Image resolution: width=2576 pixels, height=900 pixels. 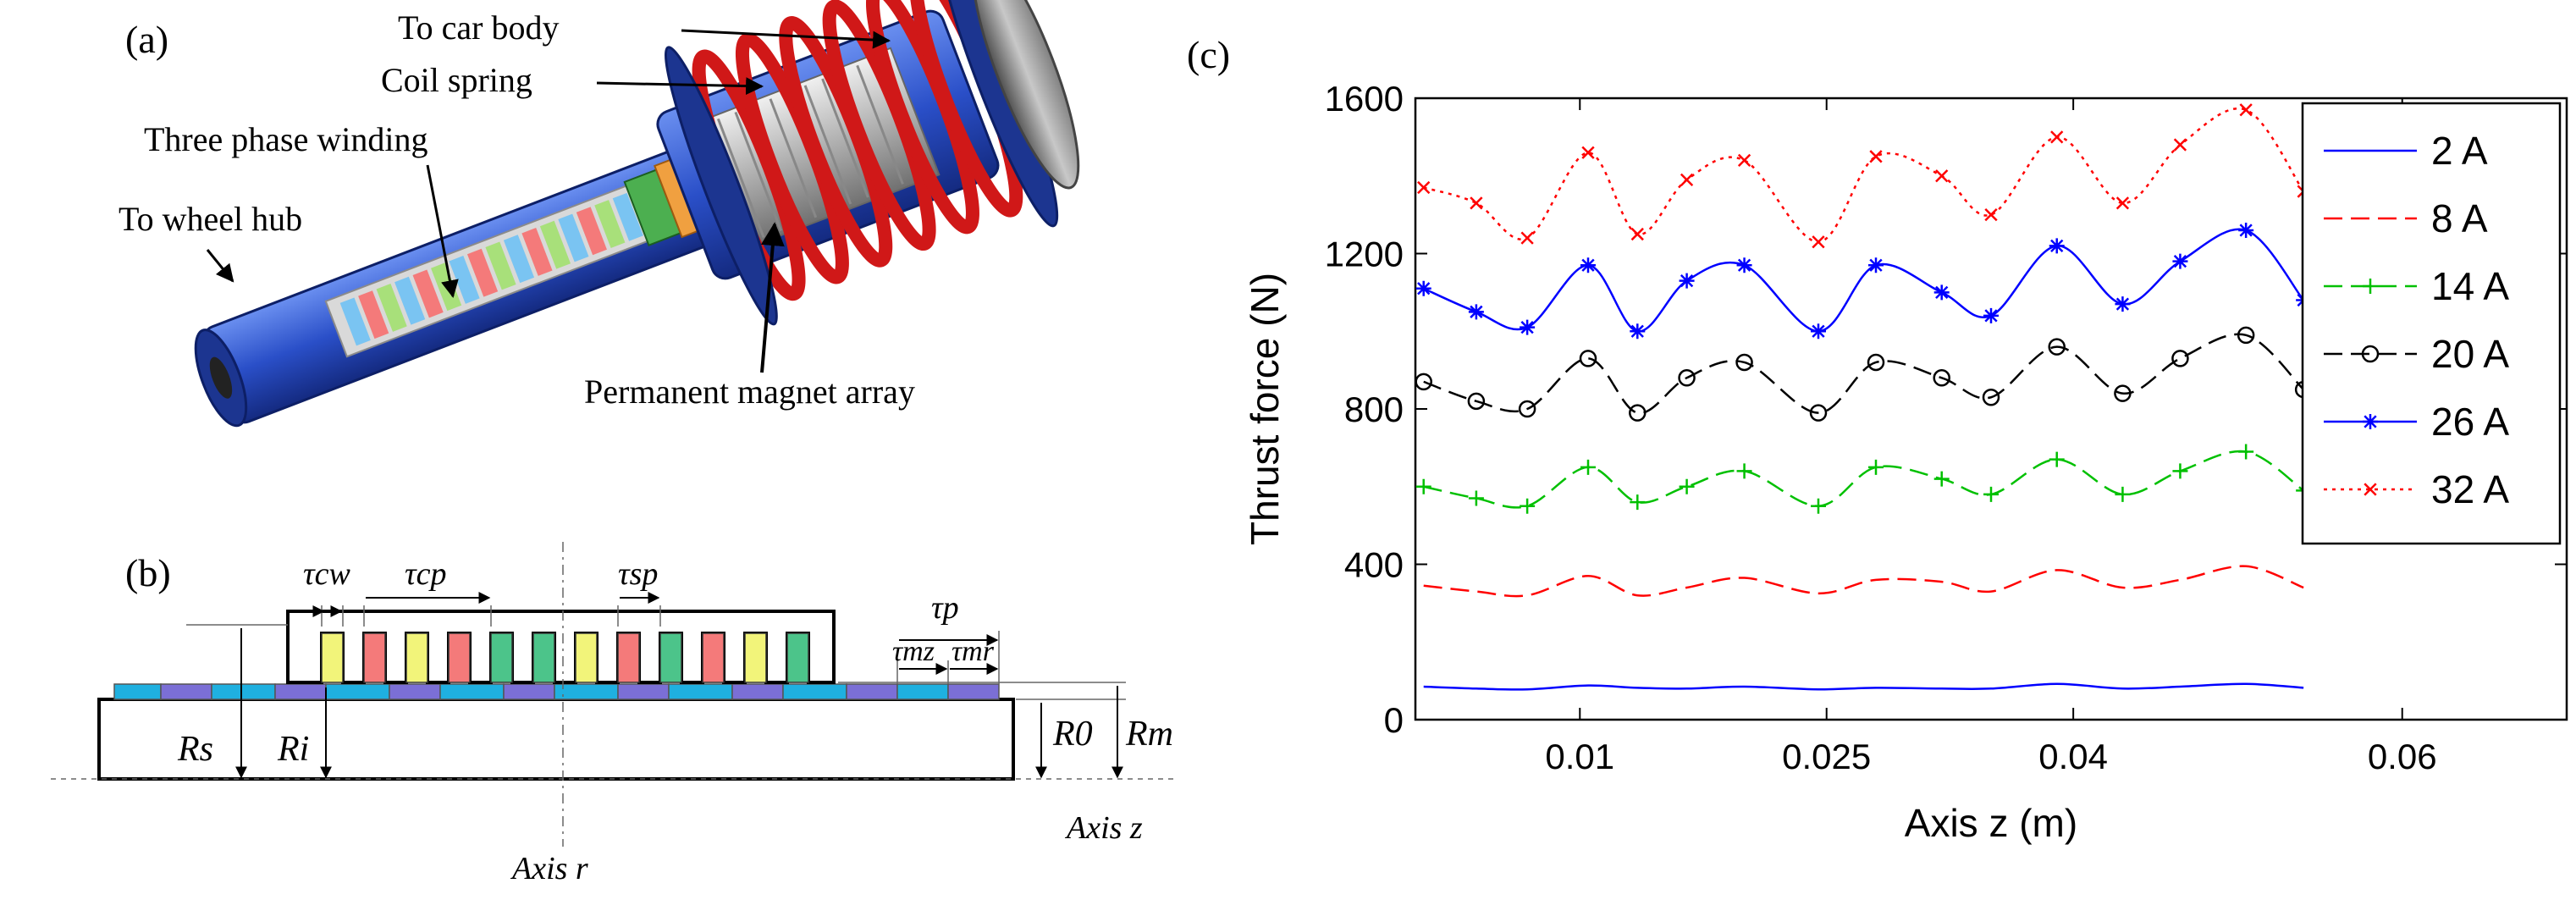 I want to click on label-Rm: Rm, so click(x=1149, y=734).